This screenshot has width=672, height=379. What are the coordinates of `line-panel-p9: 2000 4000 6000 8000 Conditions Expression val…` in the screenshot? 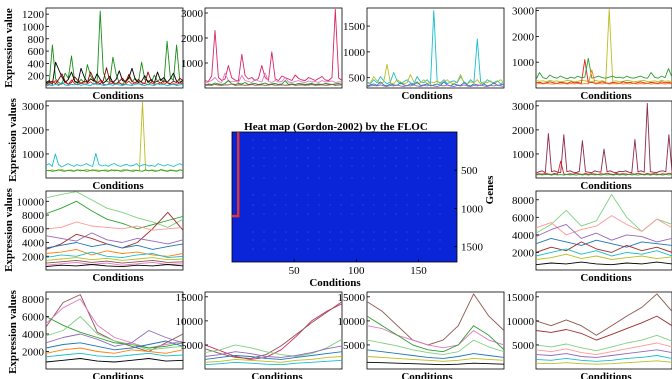 It's located at (95, 334).